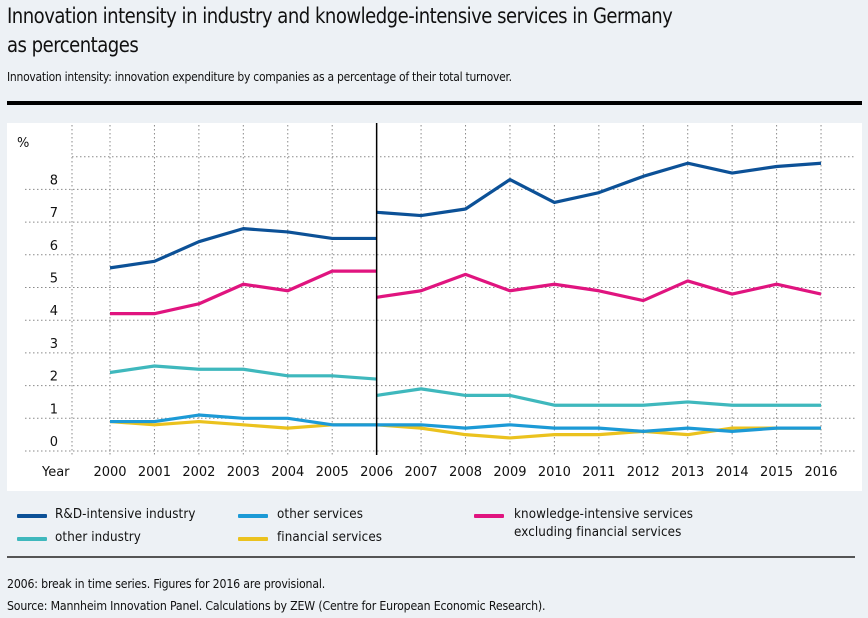  Describe the element at coordinates (125, 514) in the screenshot. I see `legend-label-rd-industry: R&D-intensive industry` at that location.